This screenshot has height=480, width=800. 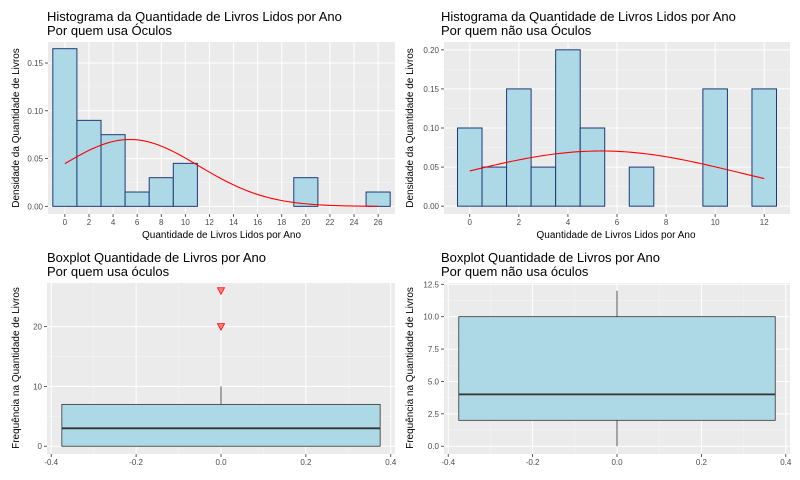 I want to click on chart-subtitle: Por quem não usa Óculos, so click(x=516, y=30).